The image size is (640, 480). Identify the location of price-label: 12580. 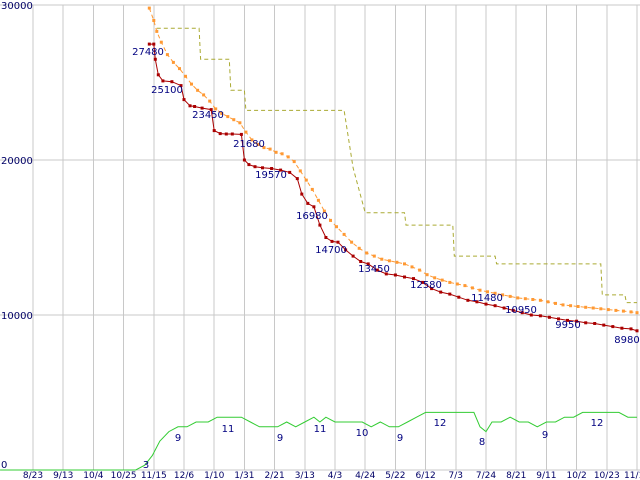
(426, 285).